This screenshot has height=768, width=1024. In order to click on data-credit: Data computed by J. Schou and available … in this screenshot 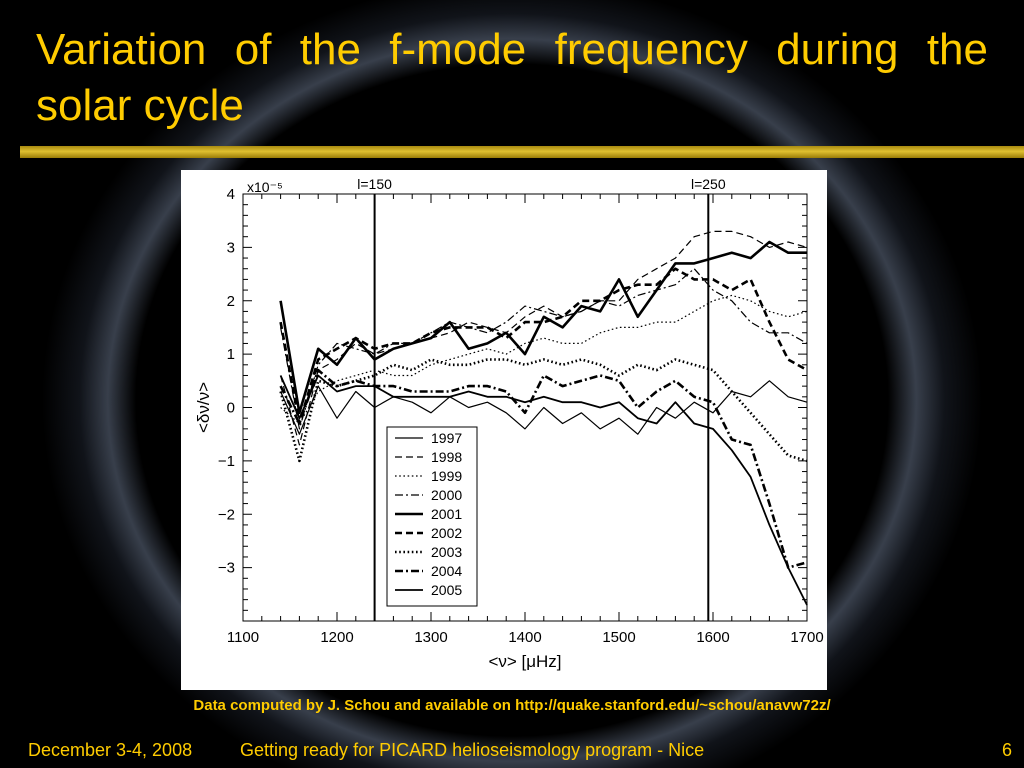, I will do `click(512, 705)`.